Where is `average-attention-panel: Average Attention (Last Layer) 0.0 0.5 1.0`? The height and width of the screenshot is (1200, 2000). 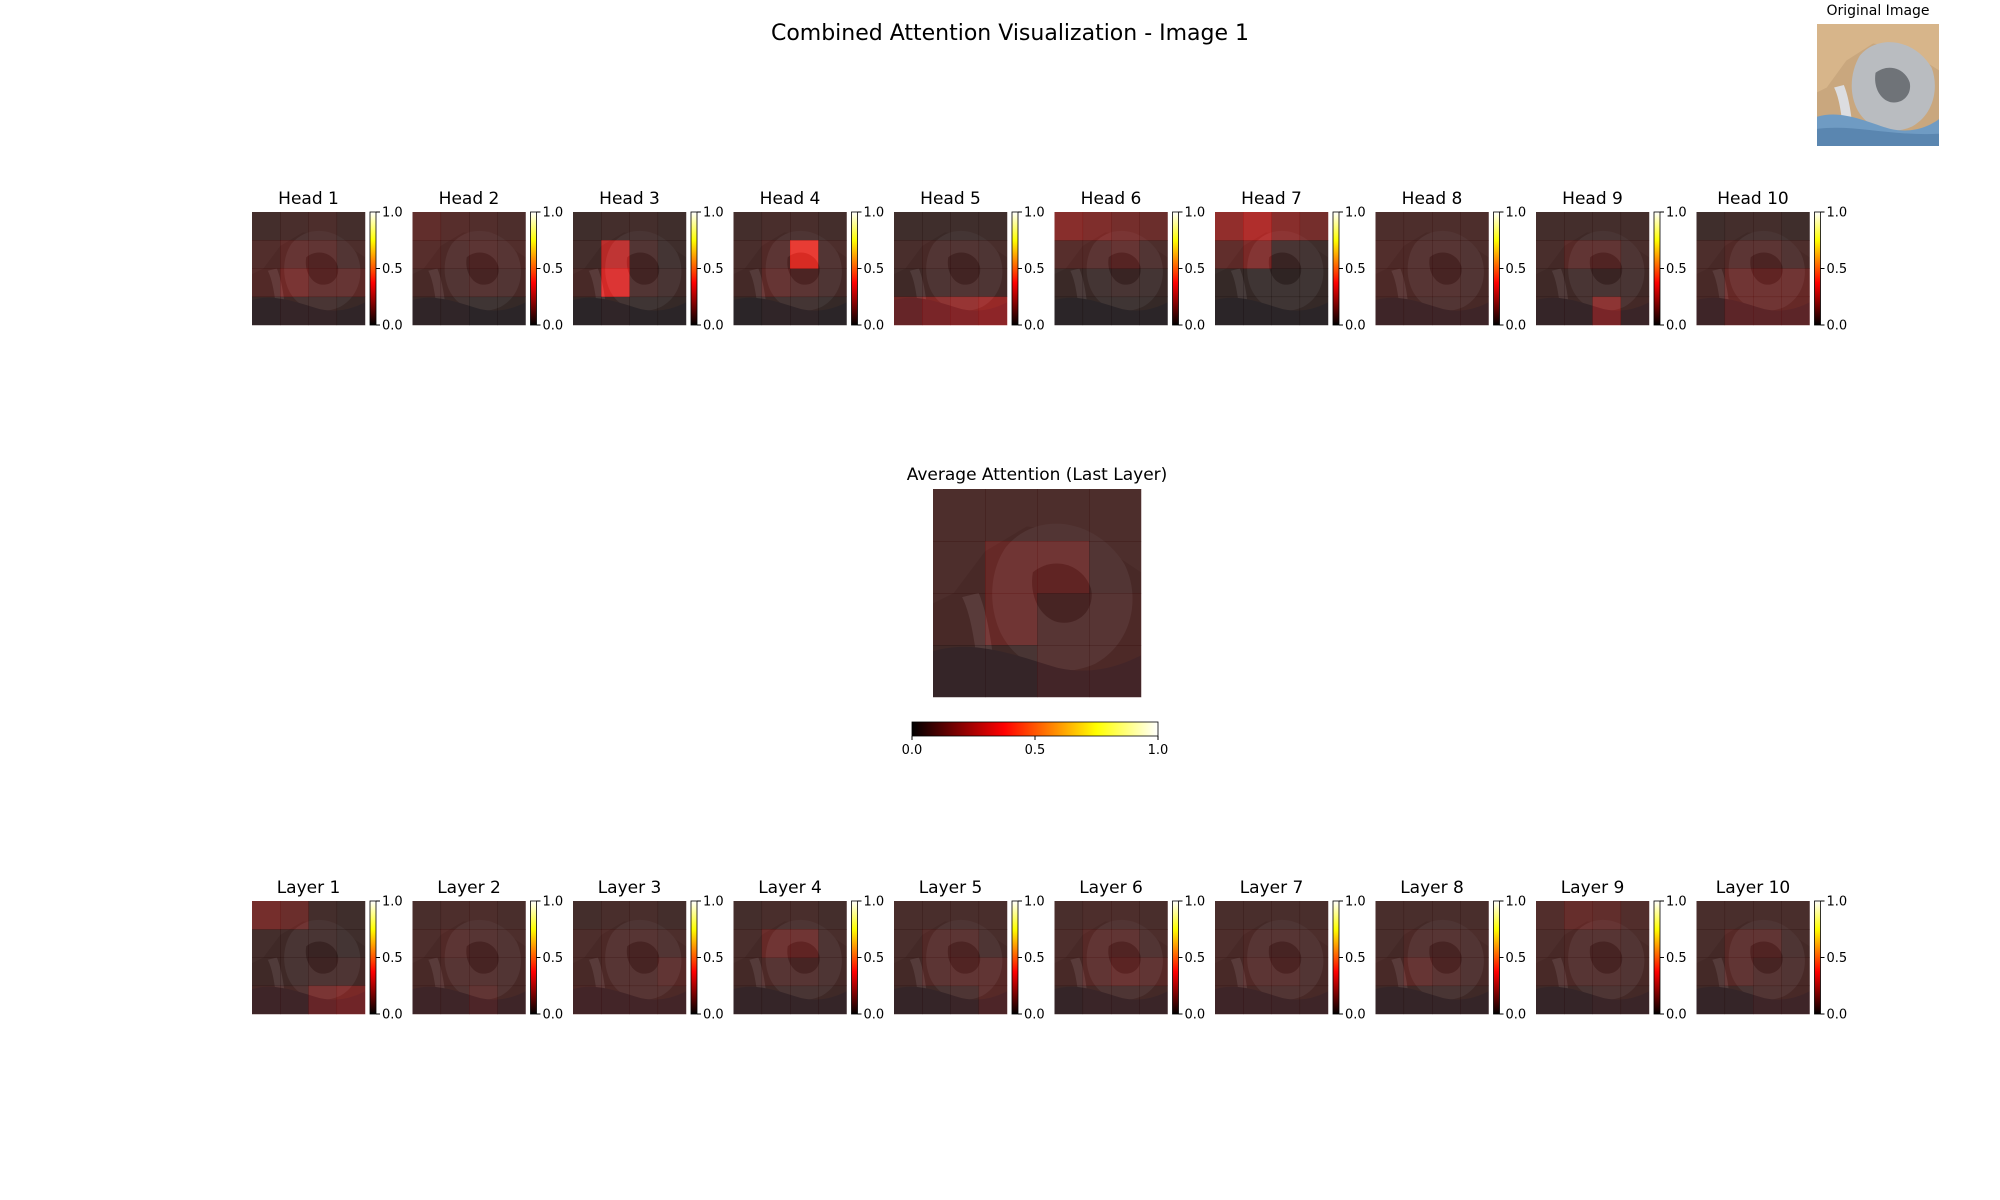
average-attention-panel: Average Attention (Last Layer) 0.0 0.5 1.0 is located at coordinates (1035, 611).